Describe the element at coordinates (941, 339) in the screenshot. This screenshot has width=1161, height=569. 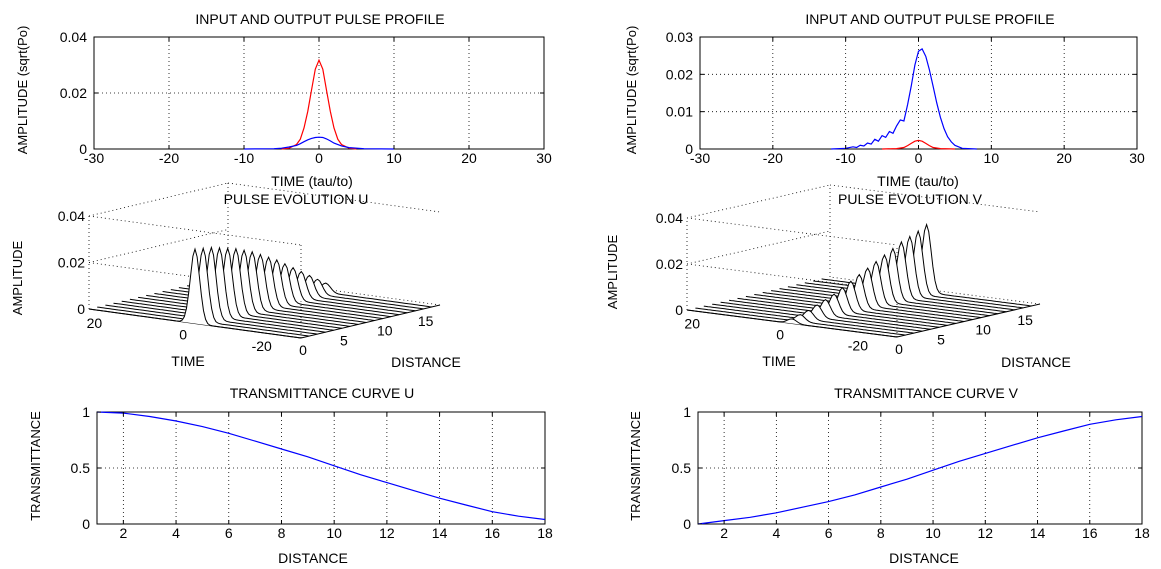
I see `evolution-v-distance-tick-label: 5` at that location.